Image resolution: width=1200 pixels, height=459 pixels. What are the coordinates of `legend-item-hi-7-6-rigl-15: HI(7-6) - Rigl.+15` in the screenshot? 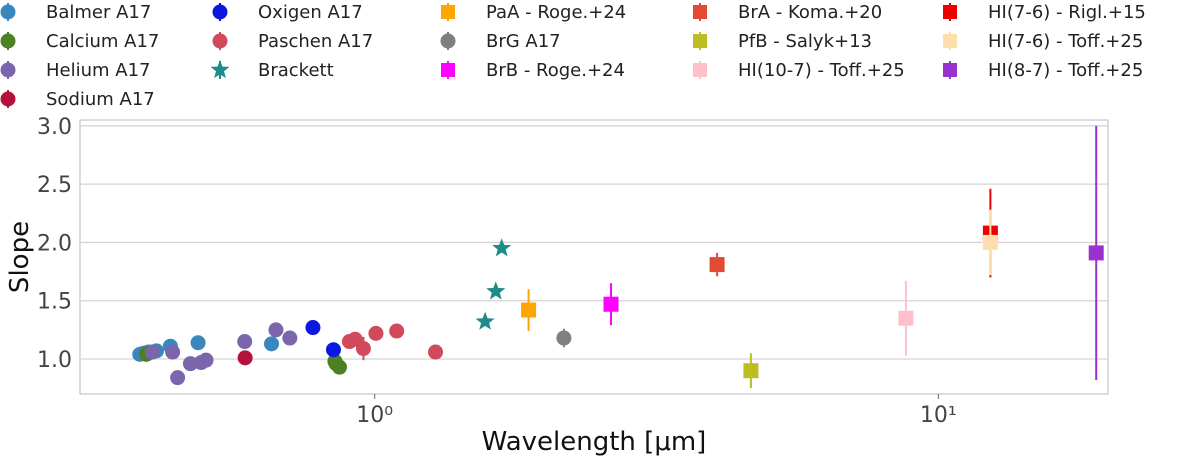 It's located at (1044, 12).